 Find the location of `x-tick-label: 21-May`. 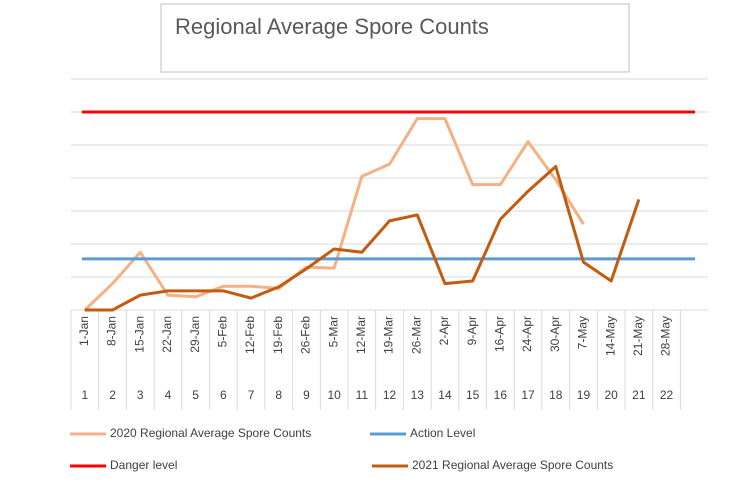

x-tick-label: 21-May is located at coordinates (638, 336).